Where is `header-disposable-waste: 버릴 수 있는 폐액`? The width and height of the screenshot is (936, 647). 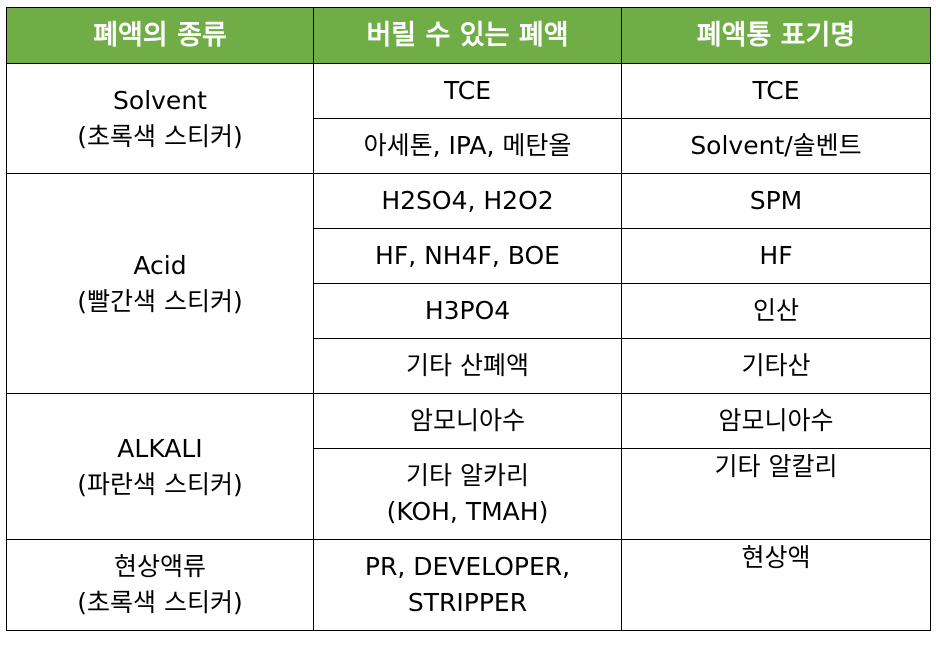 header-disposable-waste: 버릴 수 있는 폐액 is located at coordinates (467, 35).